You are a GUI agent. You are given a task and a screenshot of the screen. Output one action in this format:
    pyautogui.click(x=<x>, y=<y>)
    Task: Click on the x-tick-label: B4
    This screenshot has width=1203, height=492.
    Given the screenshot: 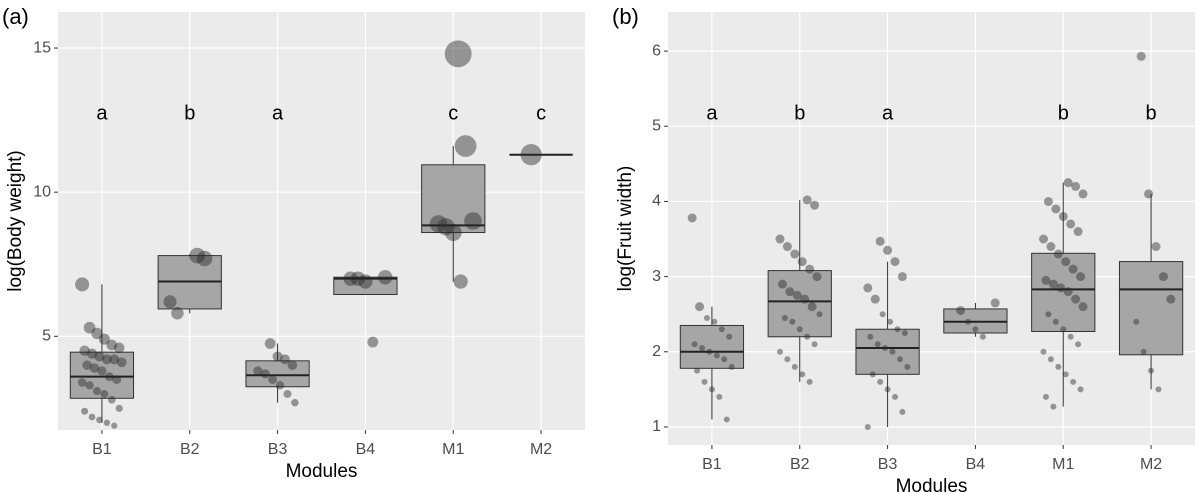 What is the action you would take?
    pyautogui.click(x=976, y=464)
    